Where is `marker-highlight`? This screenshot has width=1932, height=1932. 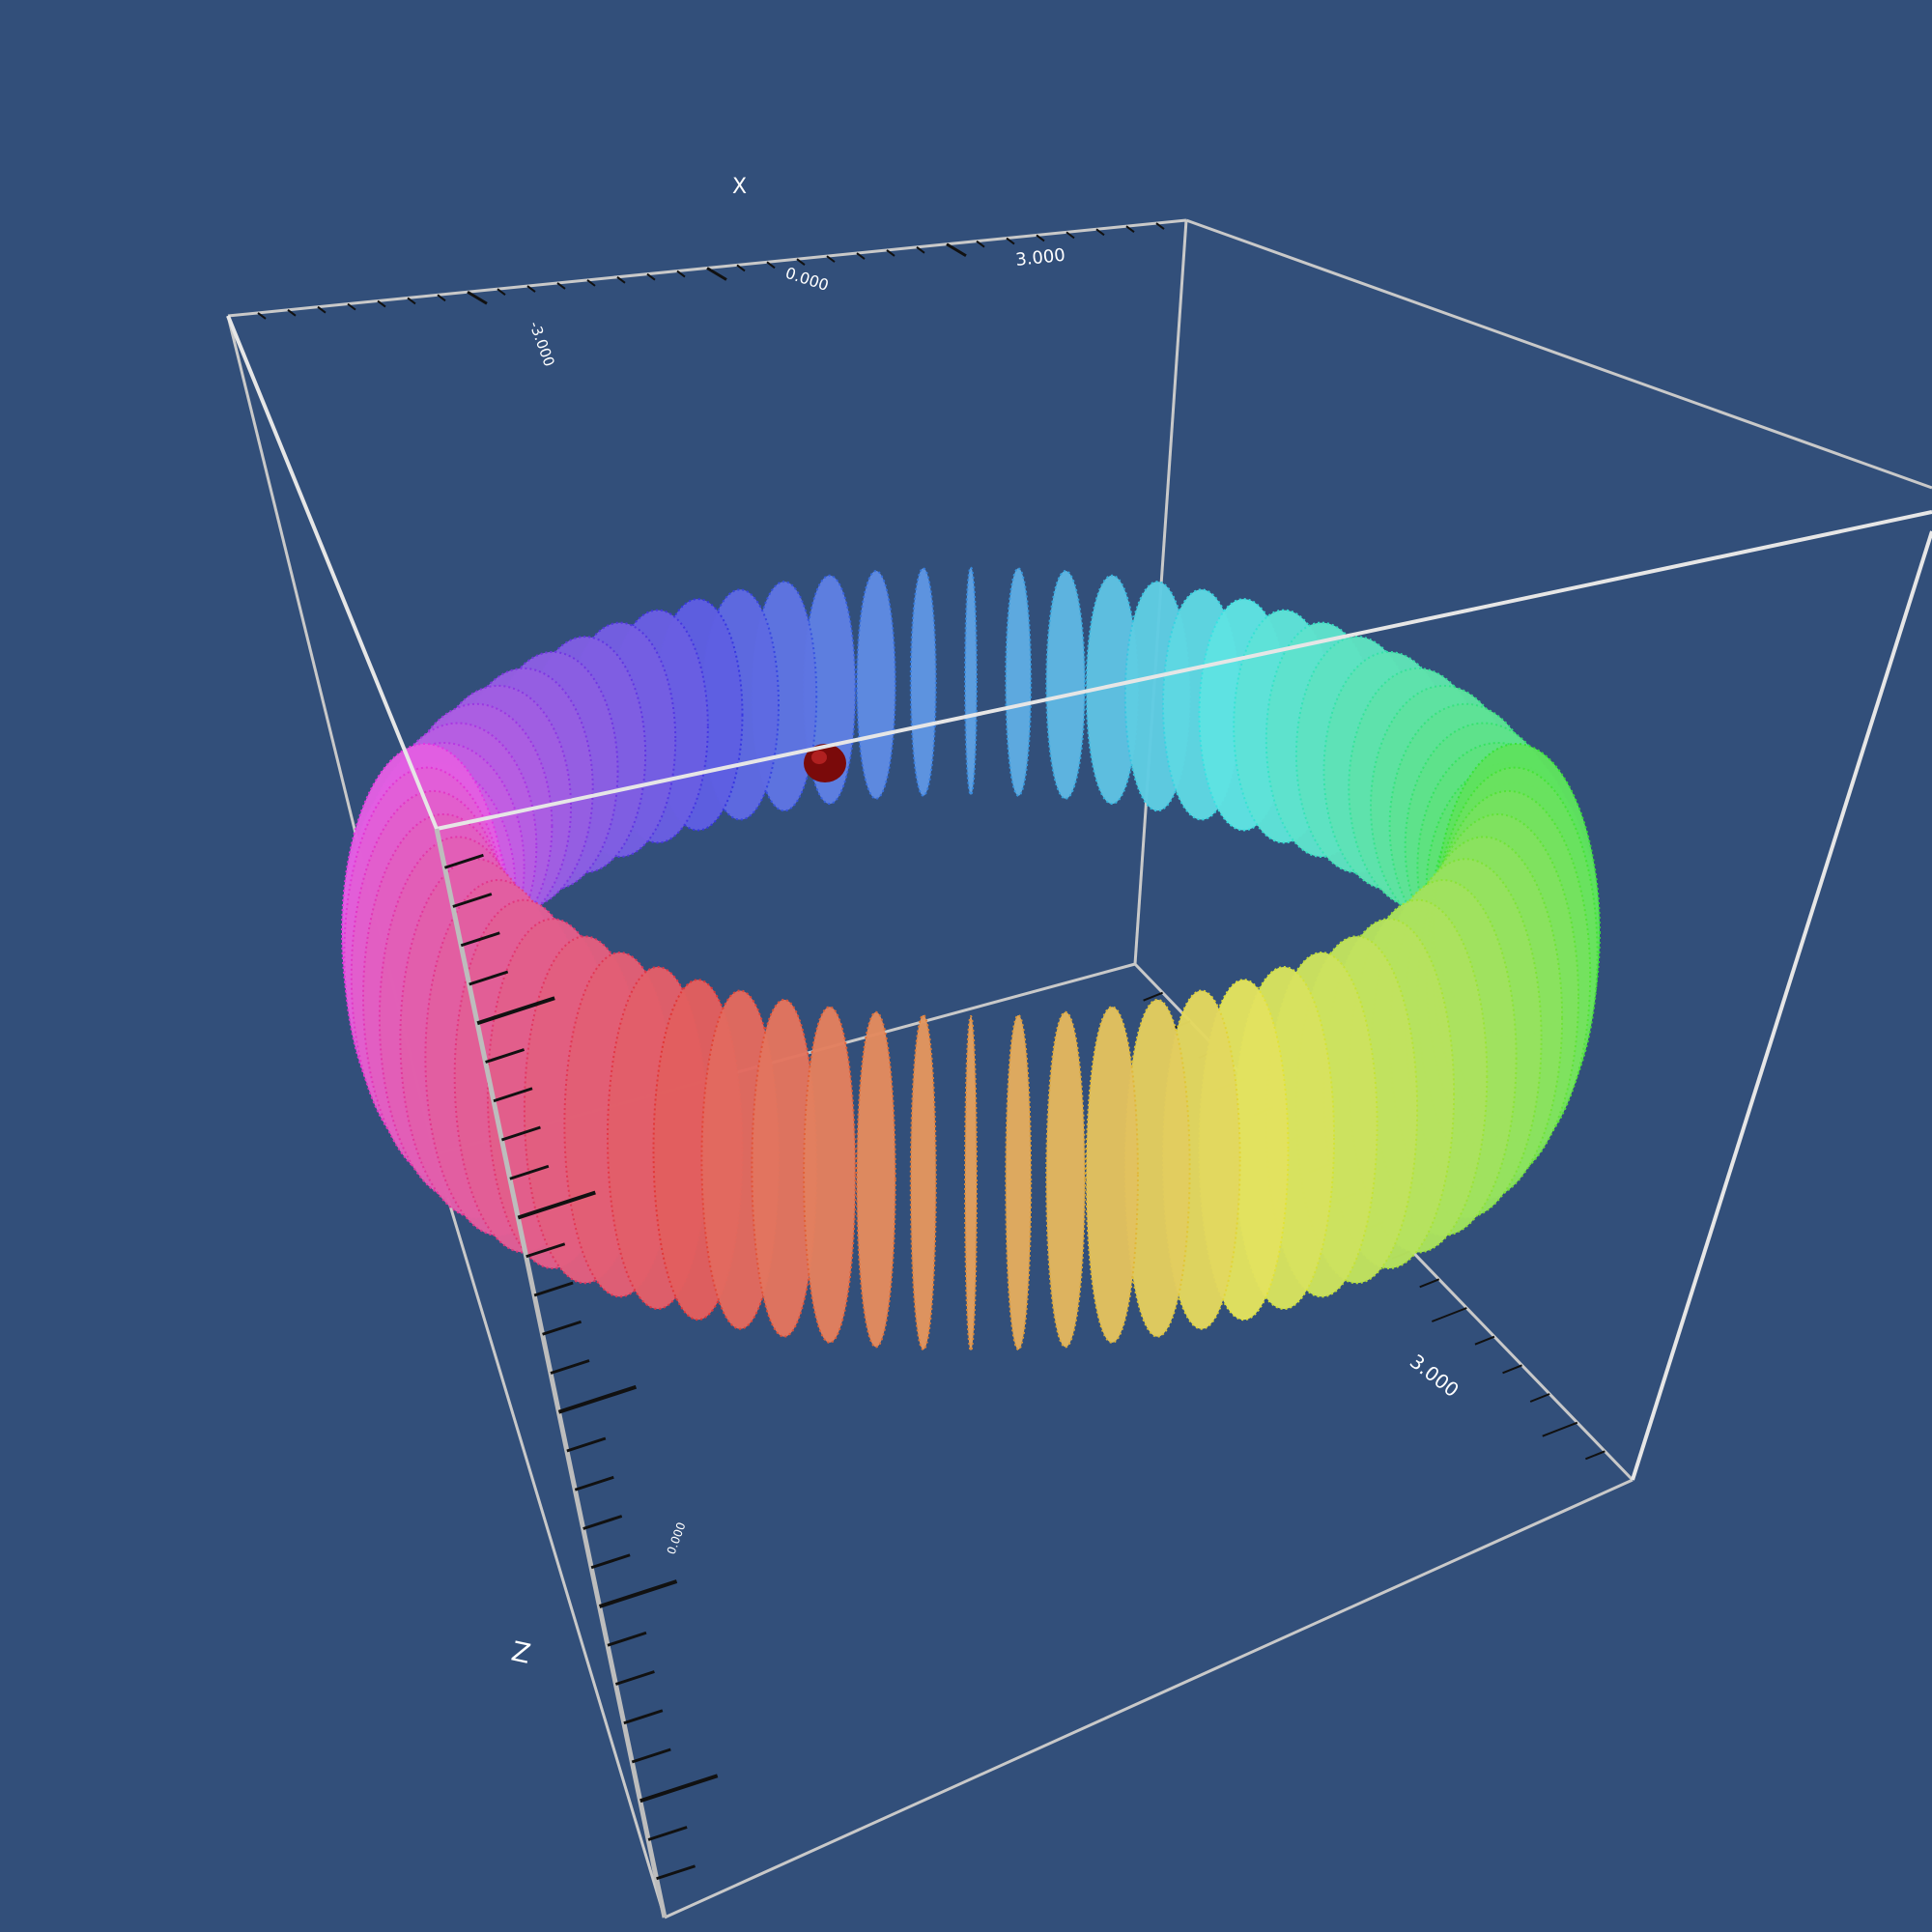
marker-highlight is located at coordinates (819, 757).